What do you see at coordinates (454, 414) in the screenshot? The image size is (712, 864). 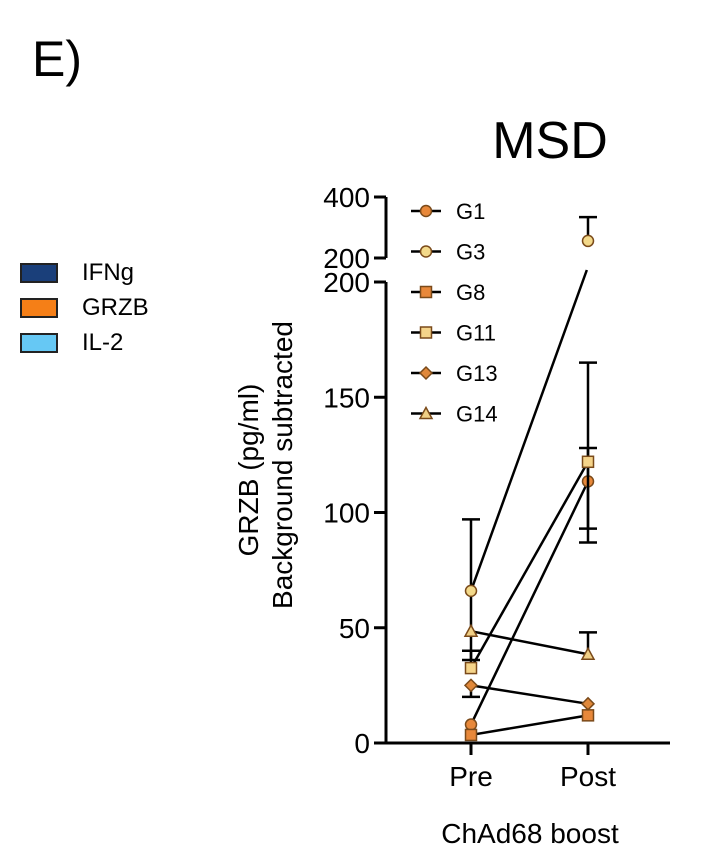 I see `legend-item-g14: G14` at bounding box center [454, 414].